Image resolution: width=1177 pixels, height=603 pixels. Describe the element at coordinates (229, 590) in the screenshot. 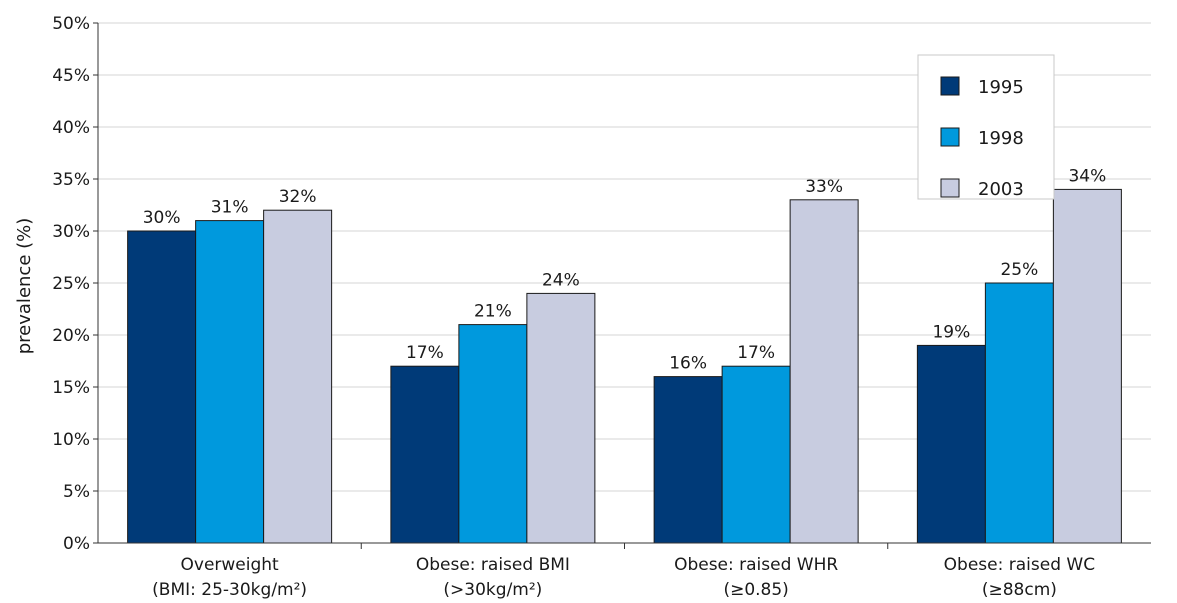

I see `category-label-line2: (BMI: 25-30kg/m²)` at that location.